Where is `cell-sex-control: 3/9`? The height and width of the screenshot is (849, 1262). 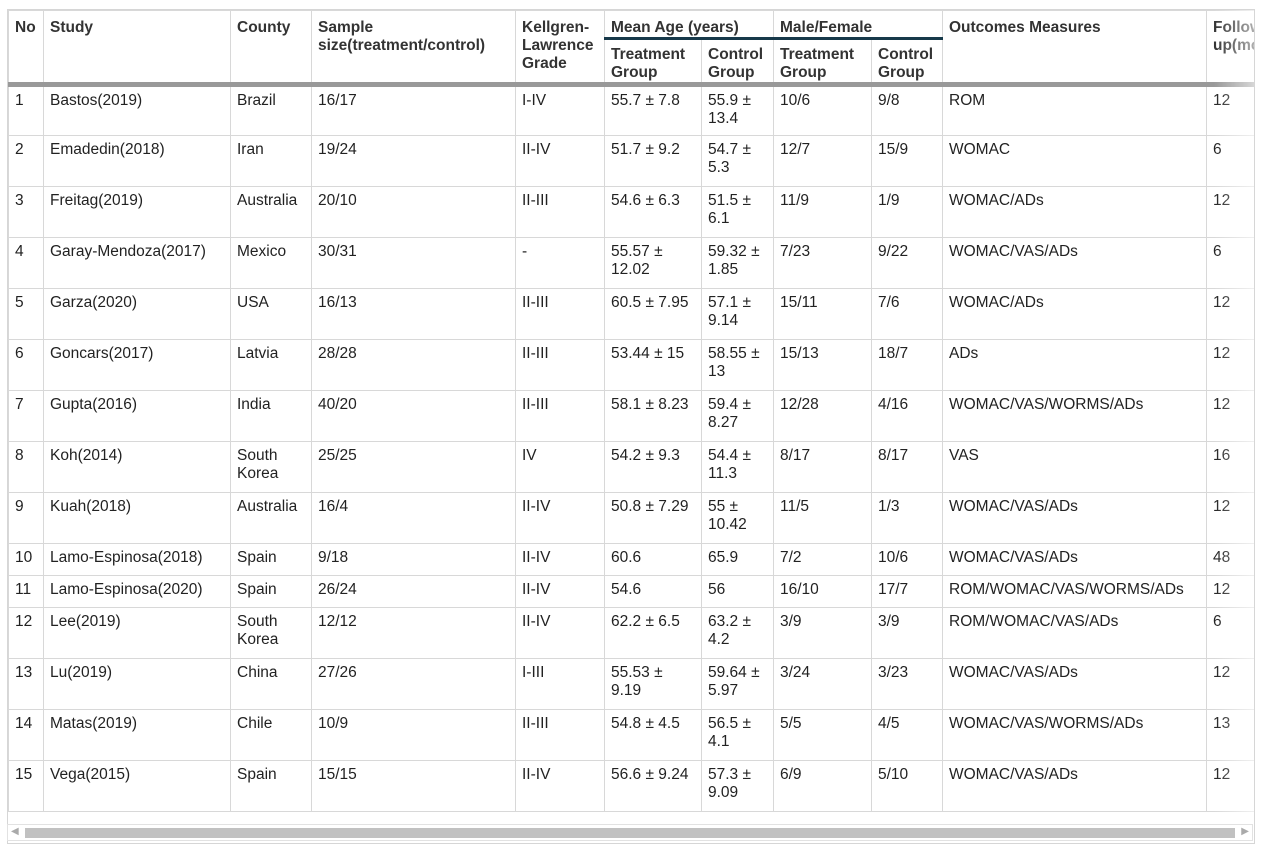 cell-sex-control: 3/9 is located at coordinates (907, 633).